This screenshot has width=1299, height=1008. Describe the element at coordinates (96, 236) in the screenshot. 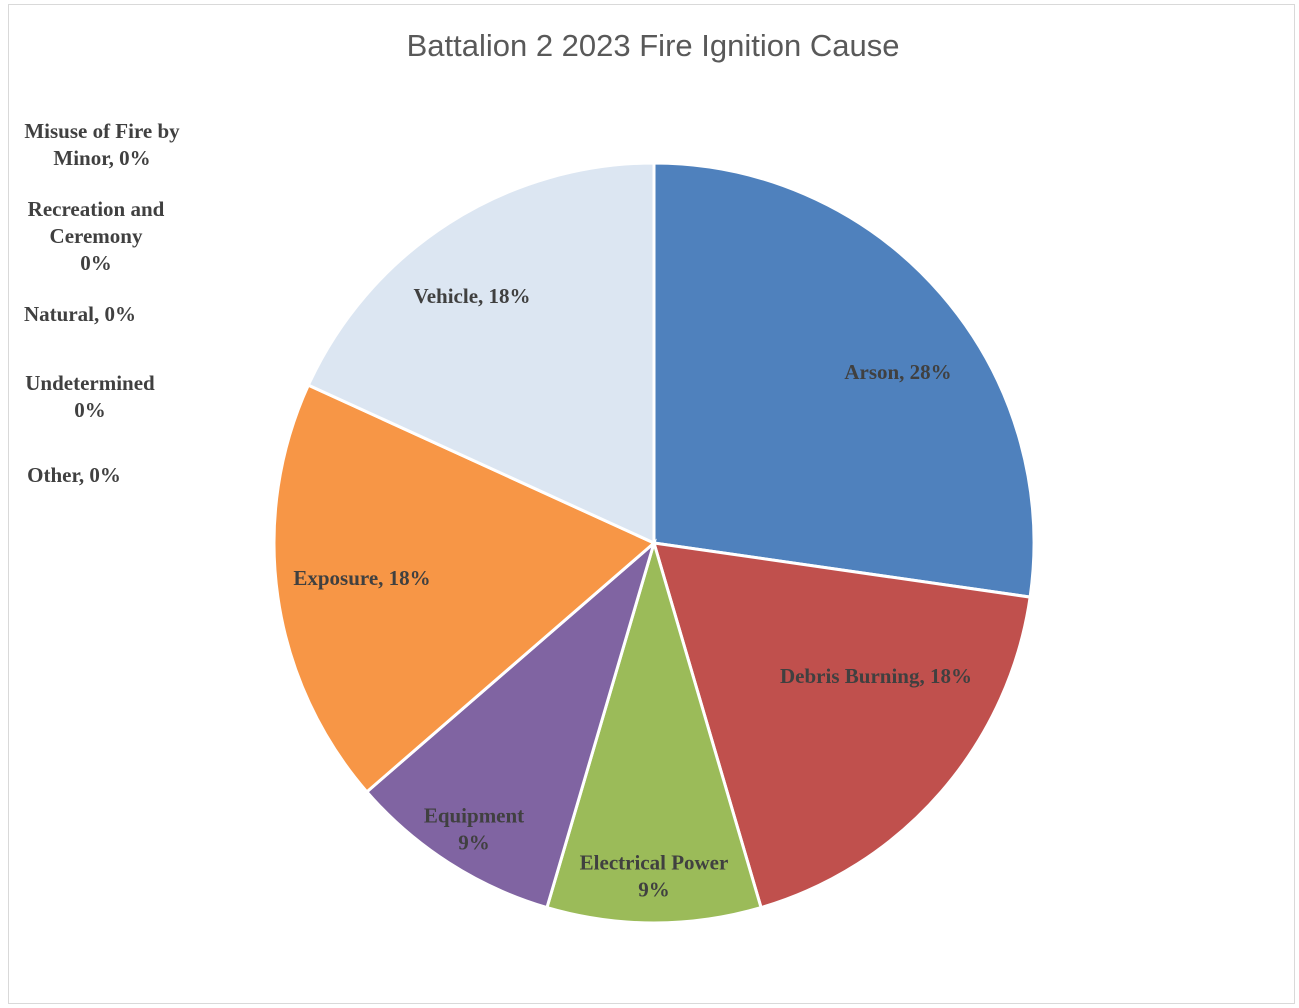

I see `data-label-zero-recreation-and-ceremony-0: Recreation and Ceremony 0%` at that location.